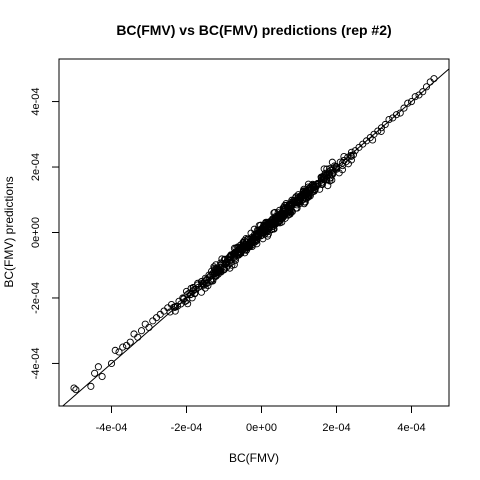  What do you see at coordinates (9, 231) in the screenshot?
I see `y-axis-label: BC(FMV) predictions` at bounding box center [9, 231].